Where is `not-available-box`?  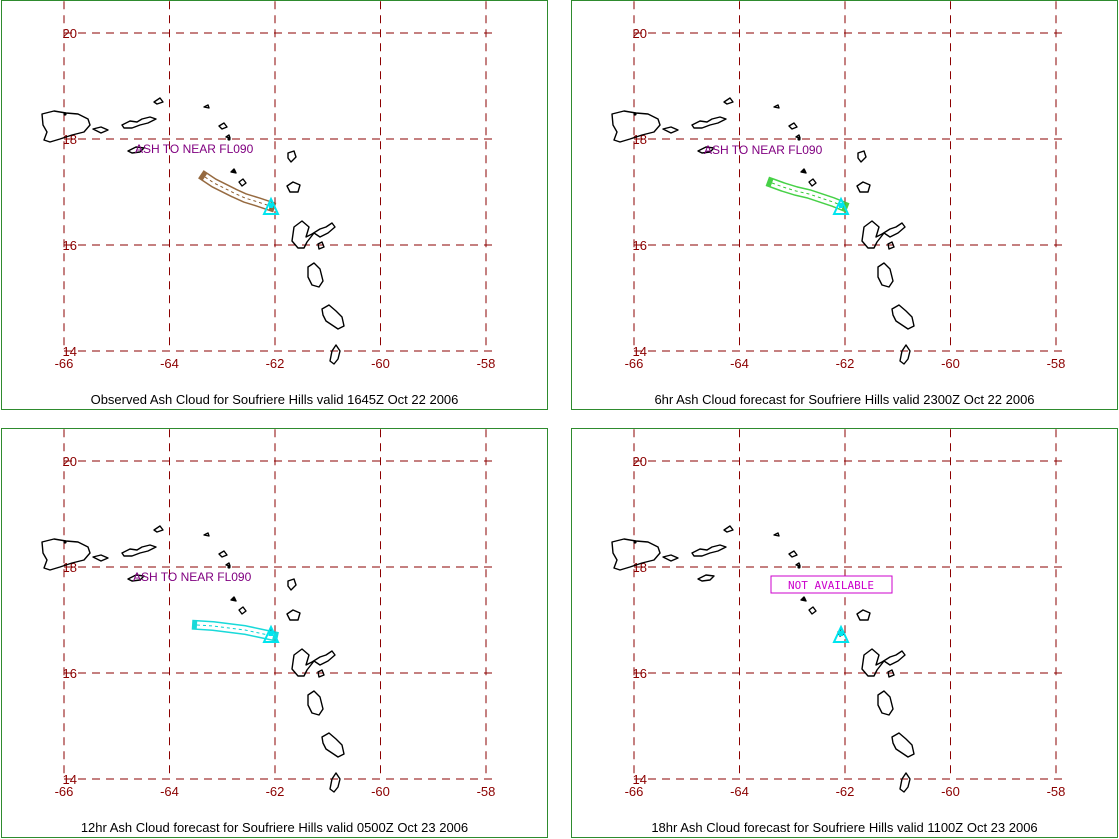 not-available-box is located at coordinates (831, 584).